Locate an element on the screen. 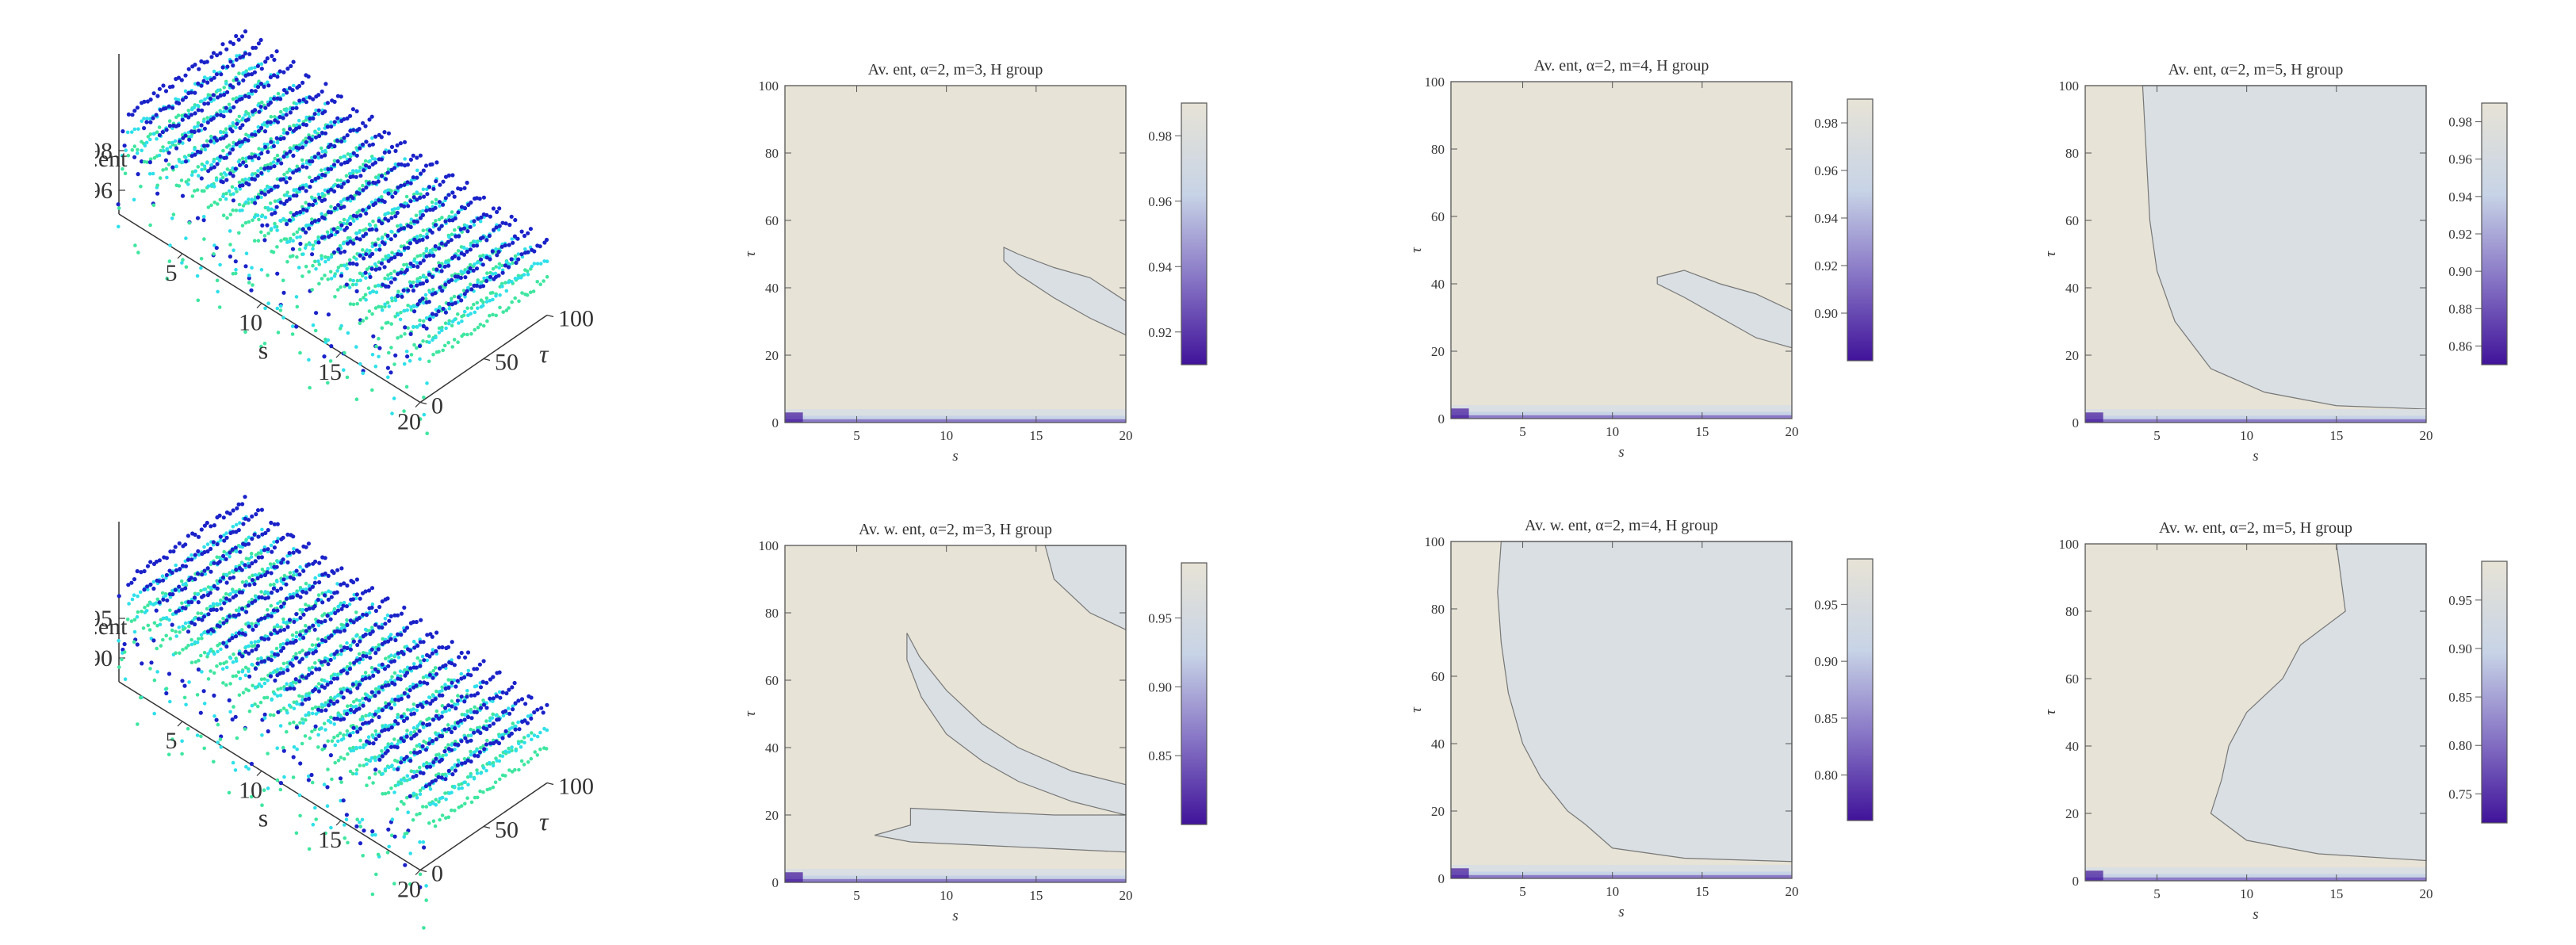  x-tick-label: 5 is located at coordinates (2157, 436).